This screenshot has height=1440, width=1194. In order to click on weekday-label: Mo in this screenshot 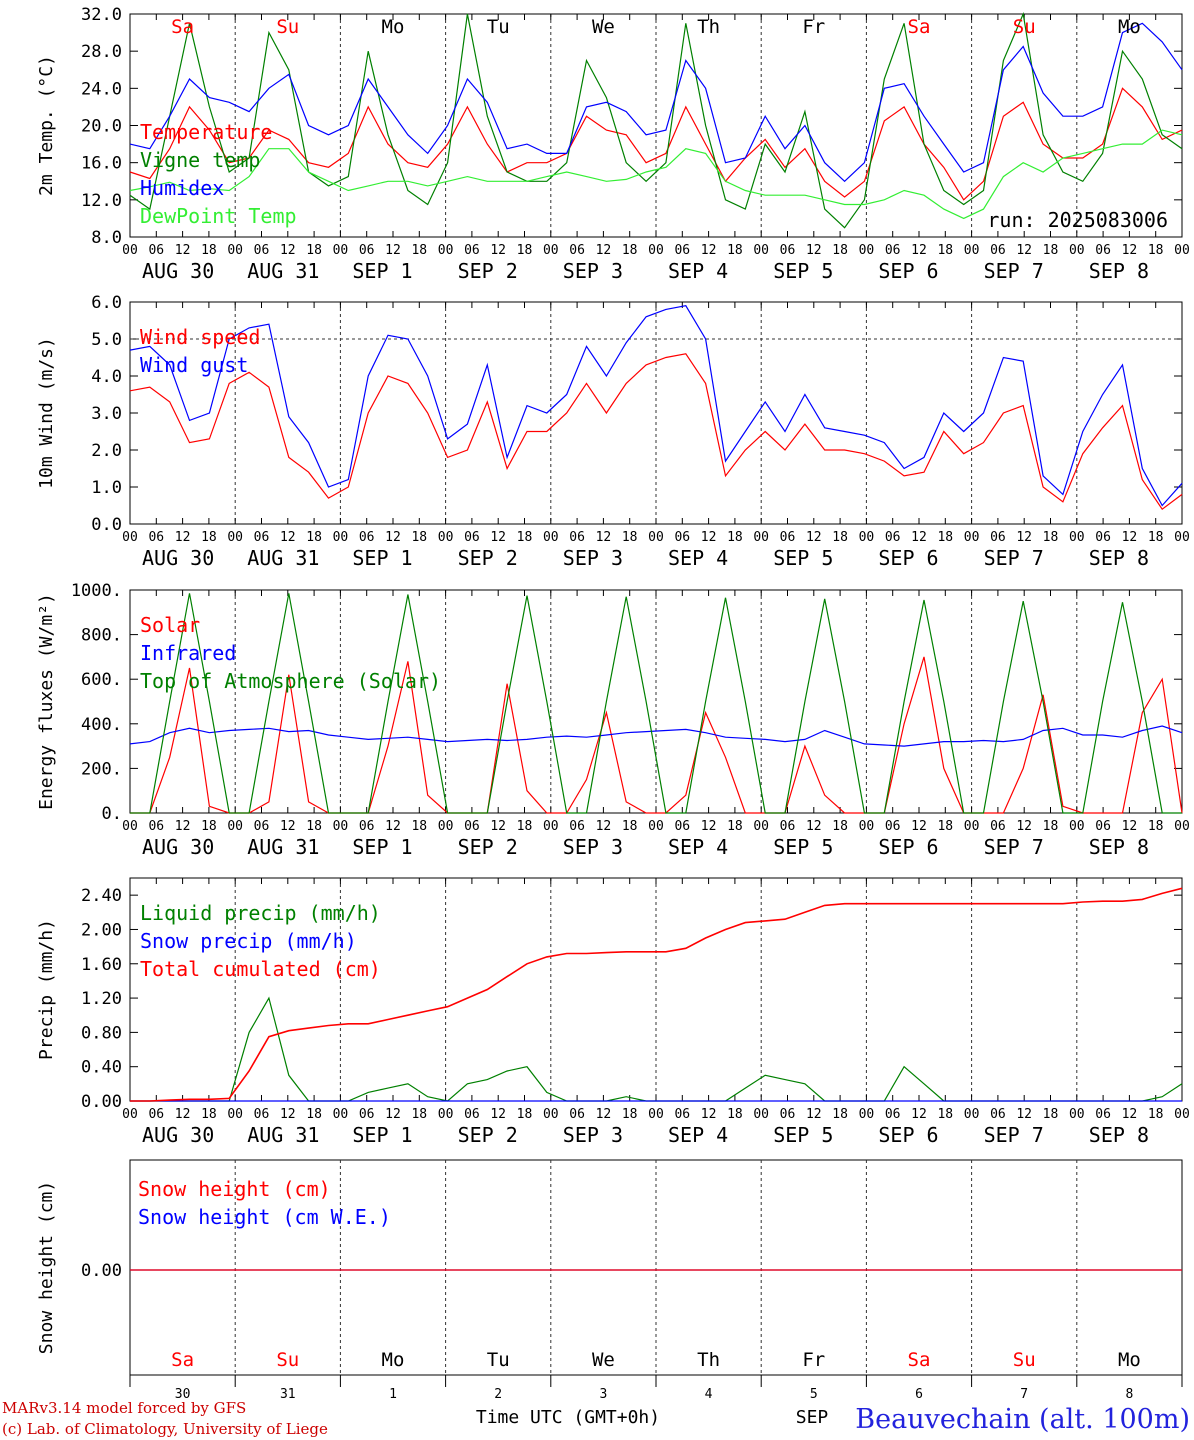, I will do `click(393, 27)`.